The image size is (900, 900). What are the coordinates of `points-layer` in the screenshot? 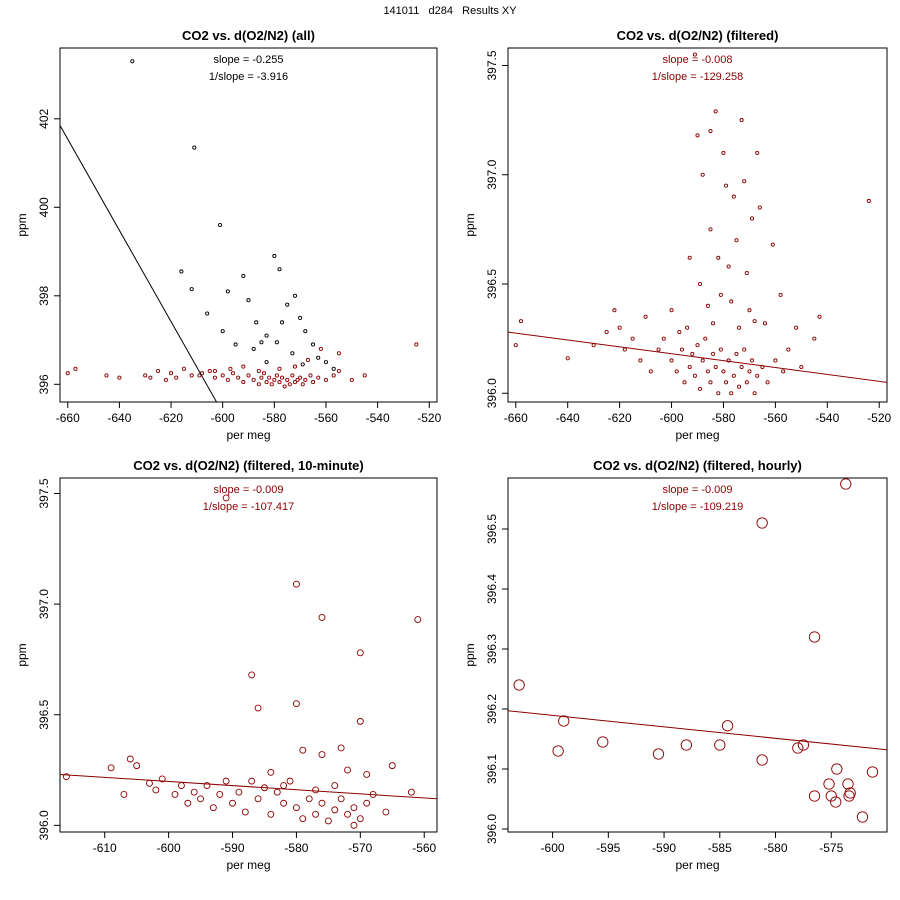 It's located at (242, 661).